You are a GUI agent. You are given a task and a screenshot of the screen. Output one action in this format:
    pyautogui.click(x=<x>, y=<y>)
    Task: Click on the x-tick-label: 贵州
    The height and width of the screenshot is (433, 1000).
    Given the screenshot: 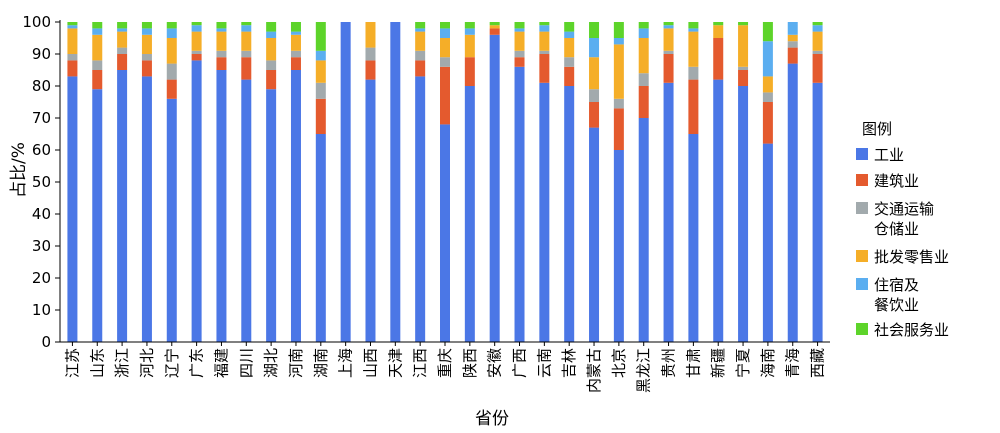 What is the action you would take?
    pyautogui.click(x=669, y=363)
    